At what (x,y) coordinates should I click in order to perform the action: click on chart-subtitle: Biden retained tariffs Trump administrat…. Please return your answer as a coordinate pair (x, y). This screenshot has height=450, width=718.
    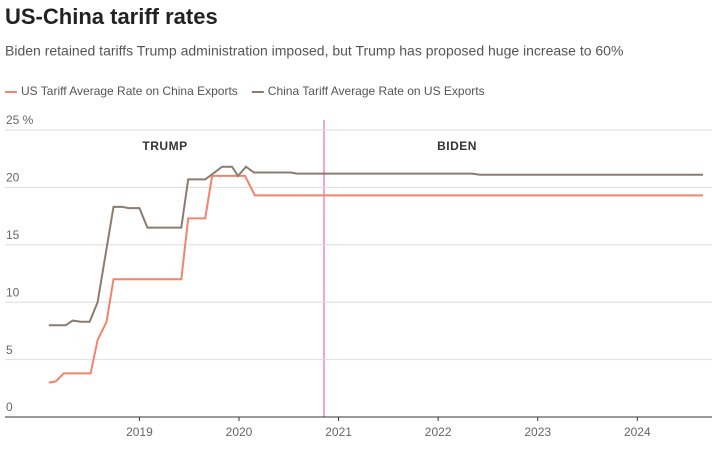
    Looking at the image, I should click on (314, 51).